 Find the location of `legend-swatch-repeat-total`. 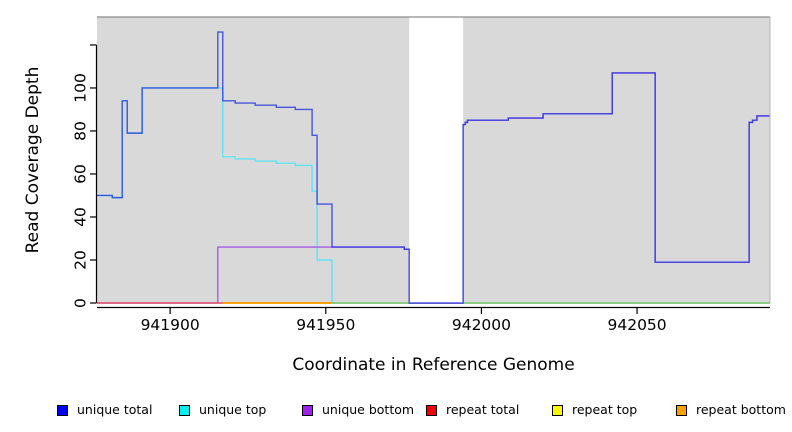

legend-swatch-repeat-total is located at coordinates (431, 410).